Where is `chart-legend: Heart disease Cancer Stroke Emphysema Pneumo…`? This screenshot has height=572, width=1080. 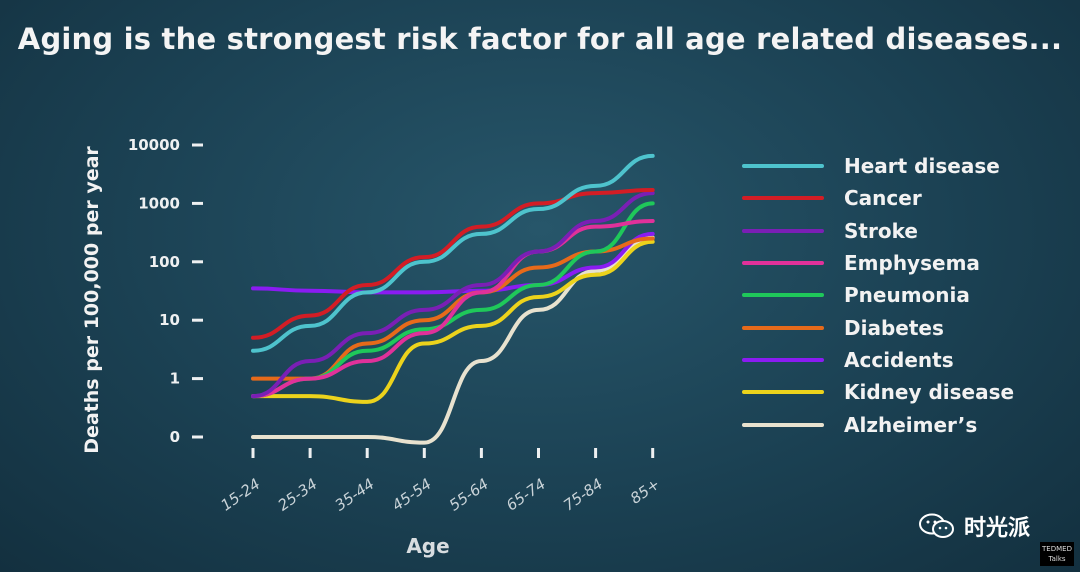
chart-legend: Heart disease Cancer Stroke Emphysema Pneumo… is located at coordinates (878, 295).